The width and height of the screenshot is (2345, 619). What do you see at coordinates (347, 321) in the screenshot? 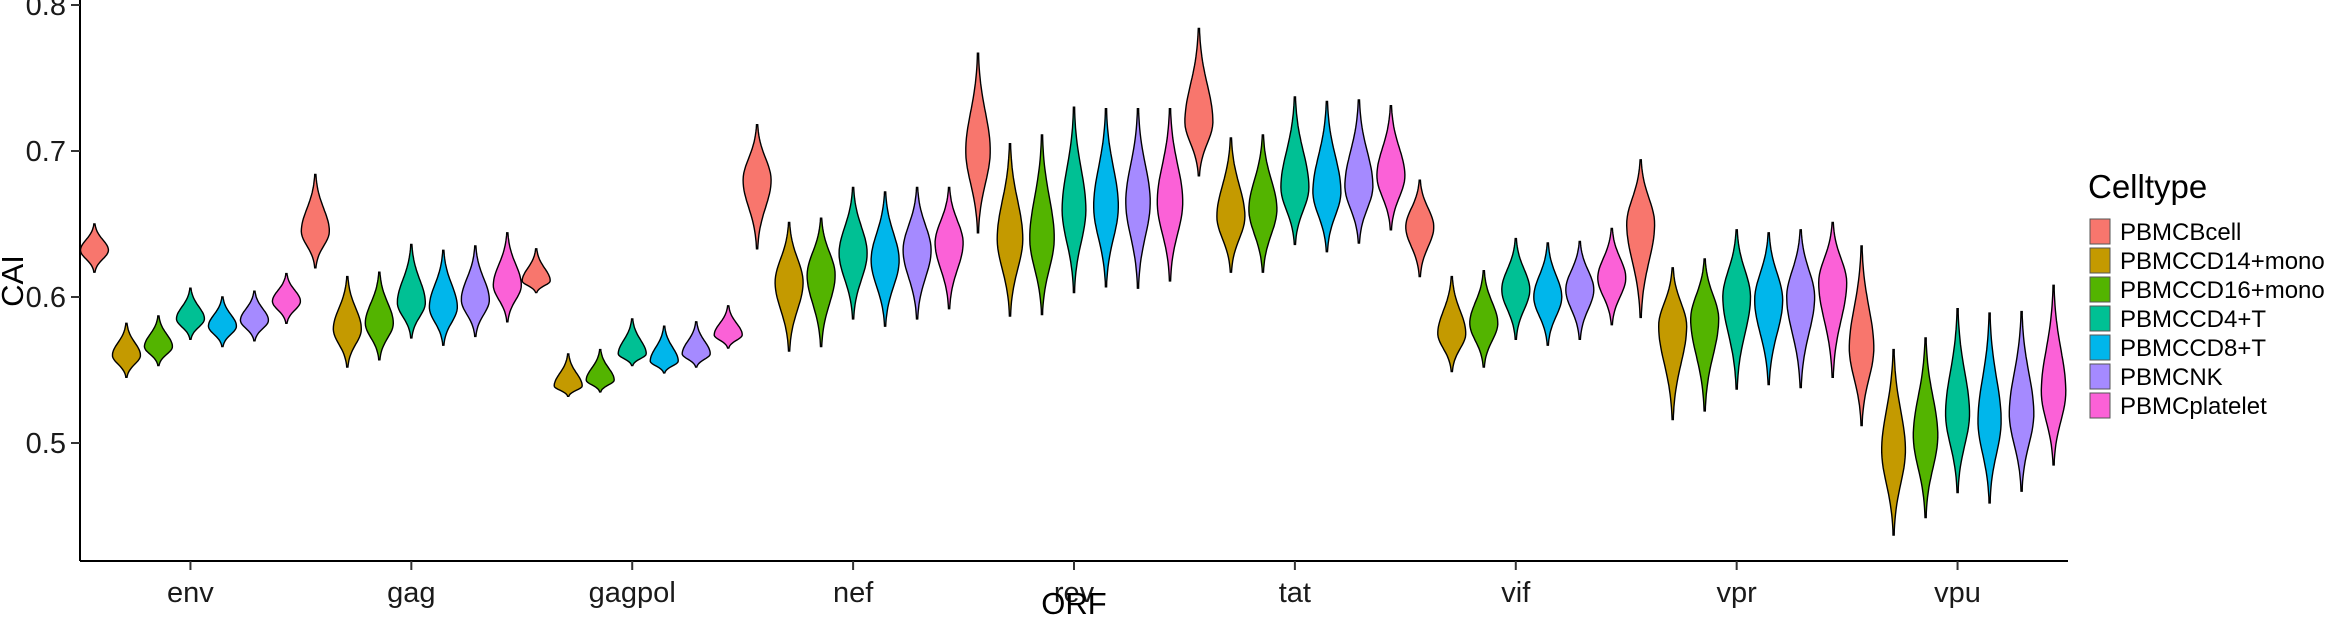
I see `violin-gag-PBMCCD14+mono` at bounding box center [347, 321].